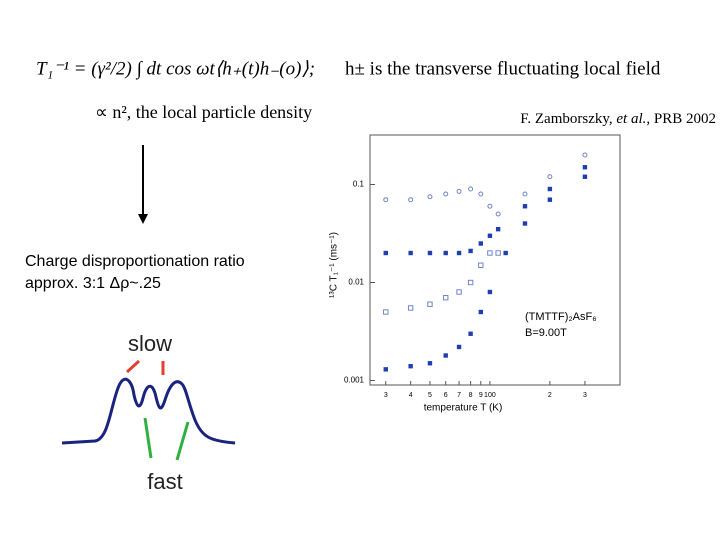  What do you see at coordinates (550, 395) in the screenshot?
I see `x-tick-label: 2` at bounding box center [550, 395].